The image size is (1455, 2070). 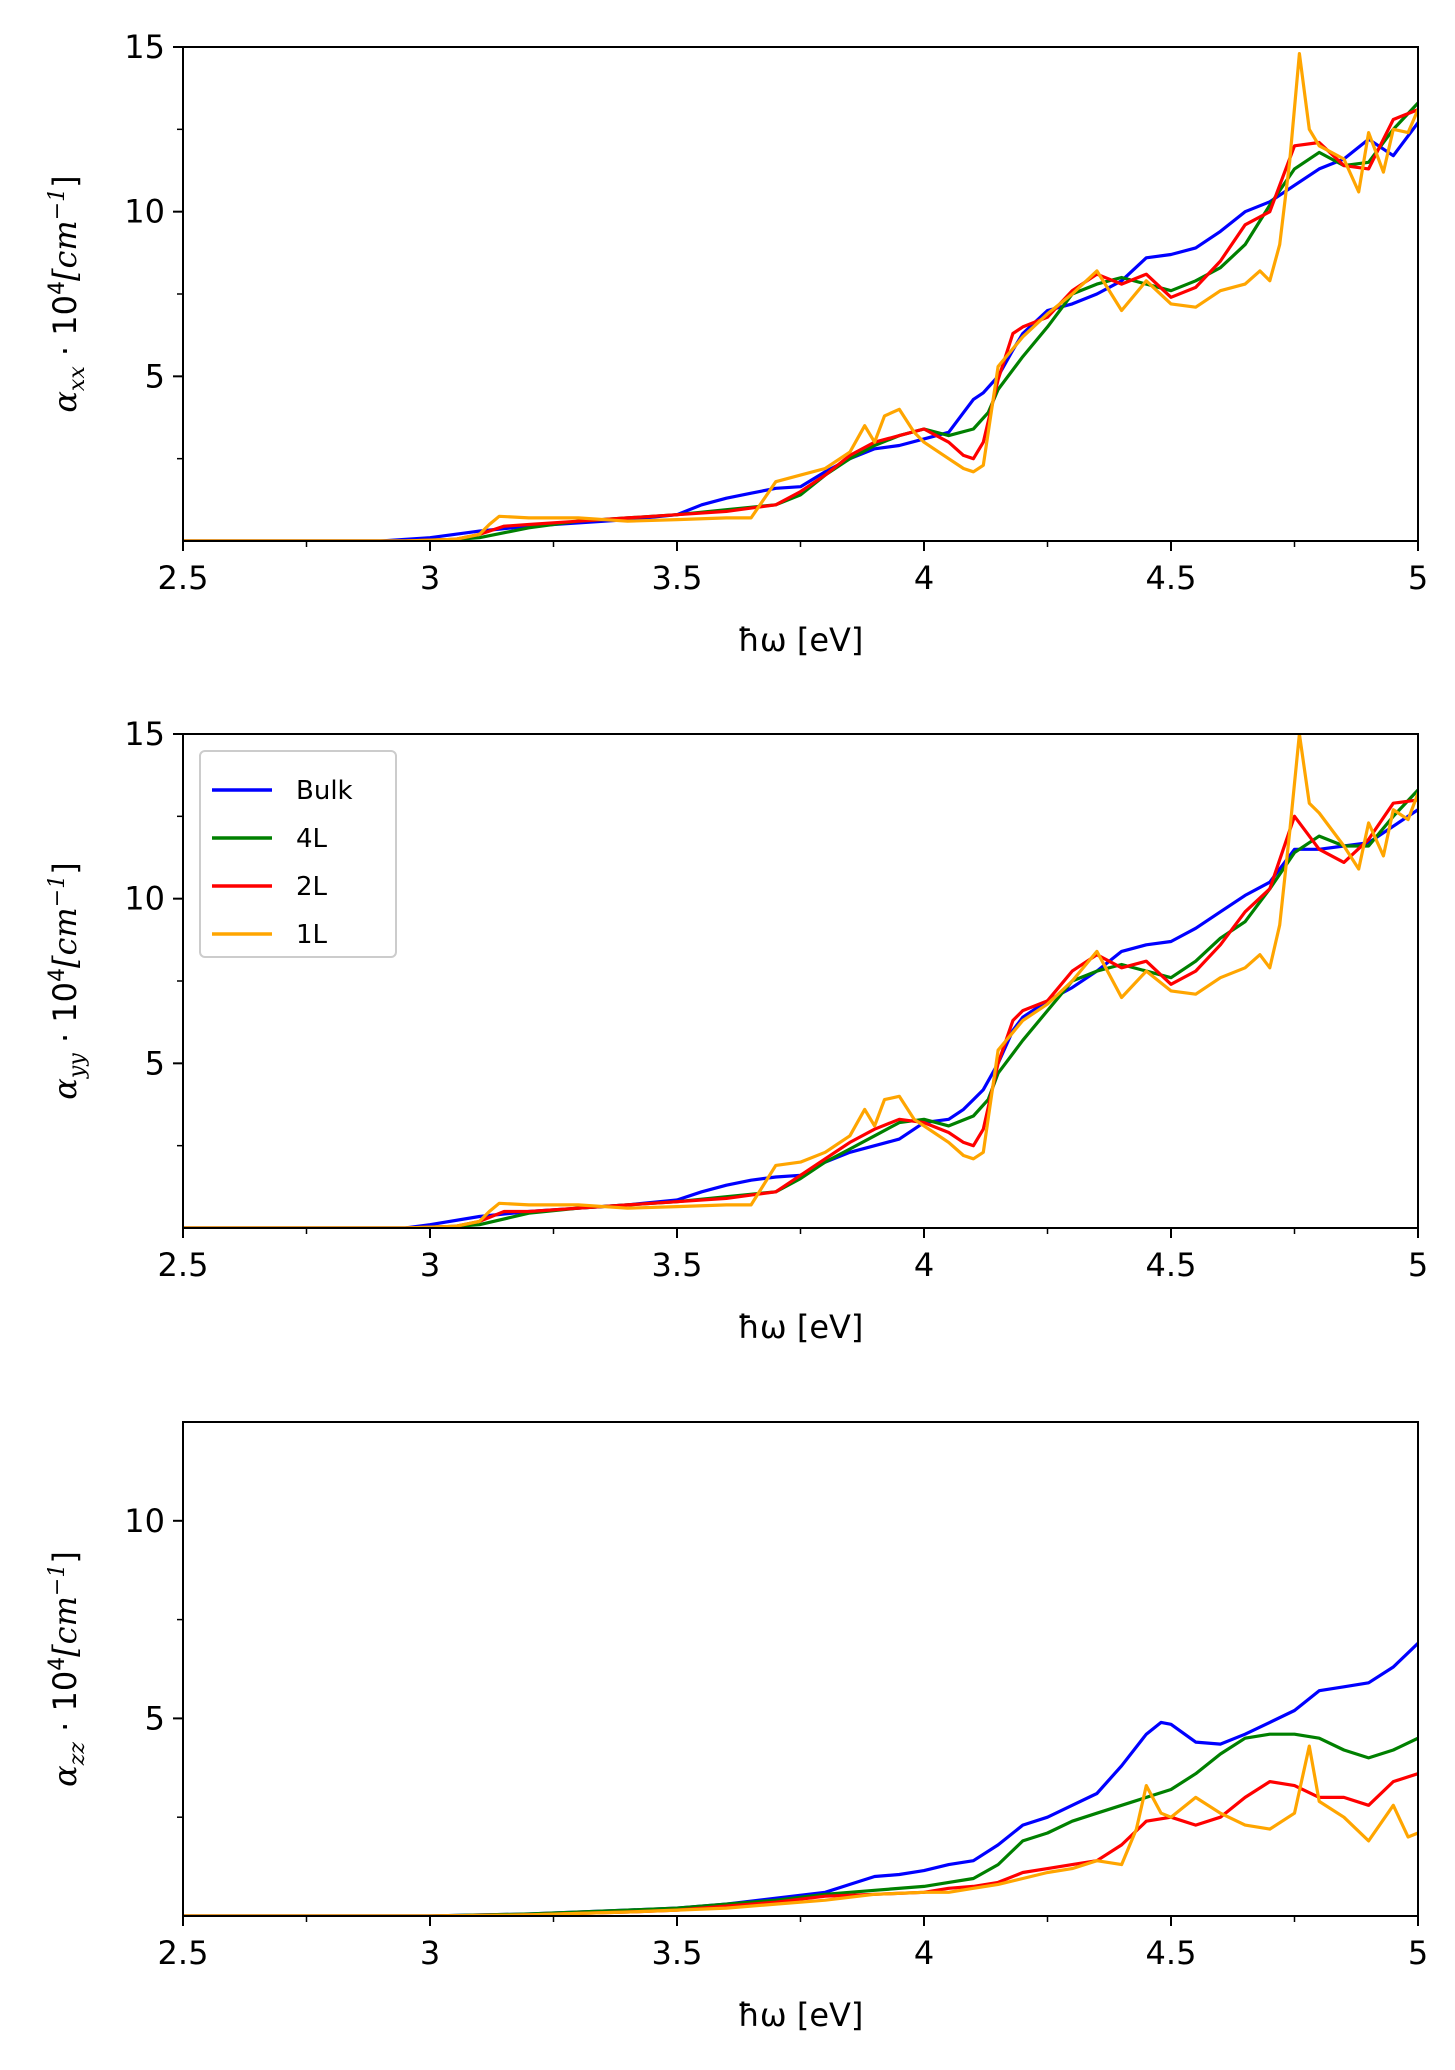 I want to click on series-group, so click(x=800, y=1778).